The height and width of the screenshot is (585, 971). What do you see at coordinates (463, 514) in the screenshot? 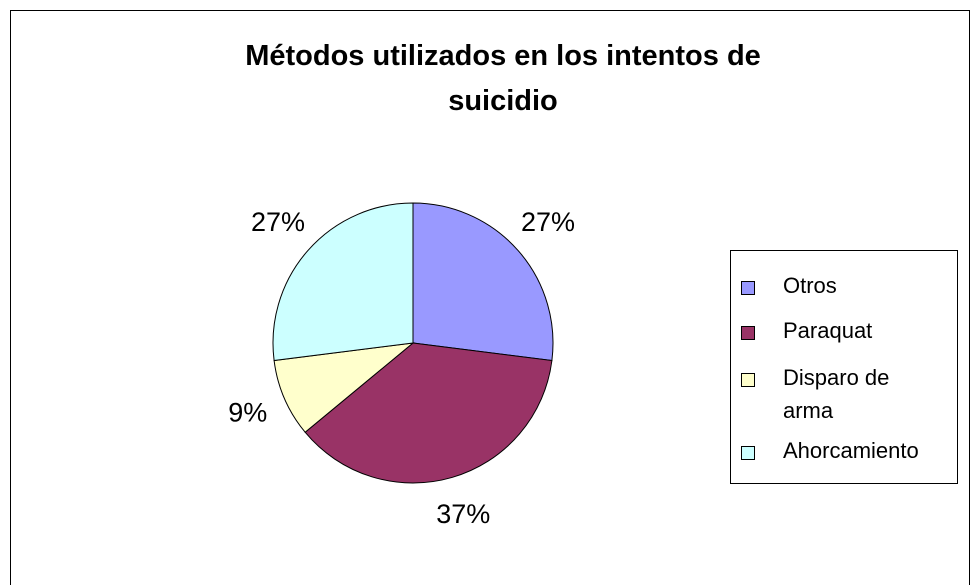
I see `data-label: 37%` at bounding box center [463, 514].